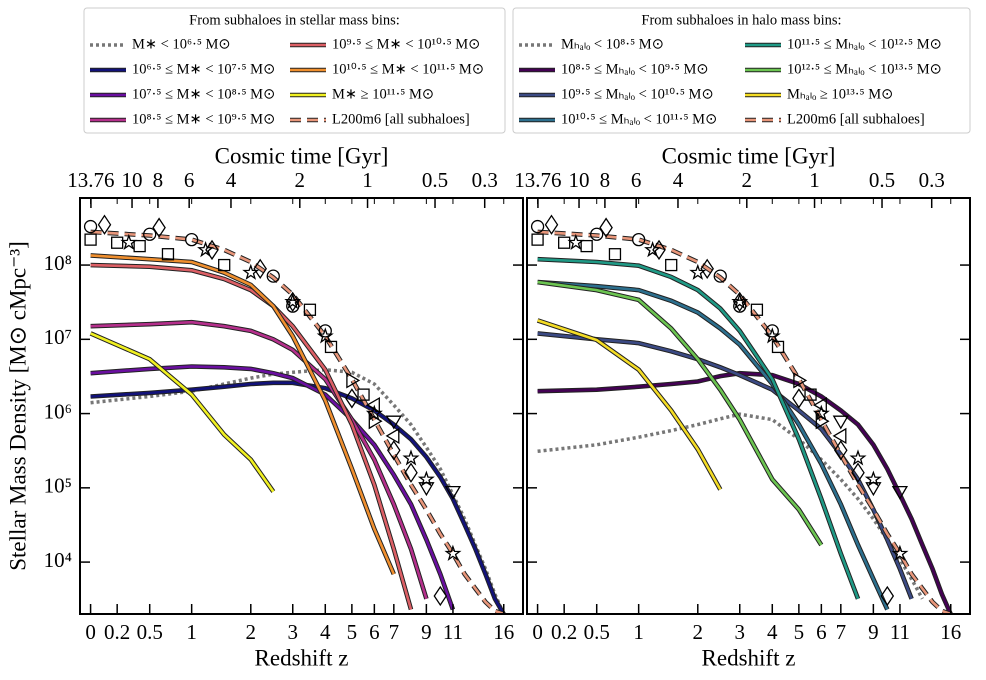 The width and height of the screenshot is (986, 680). Describe the element at coordinates (537, 632) in the screenshot. I see `x-tick-label: 0` at that location.